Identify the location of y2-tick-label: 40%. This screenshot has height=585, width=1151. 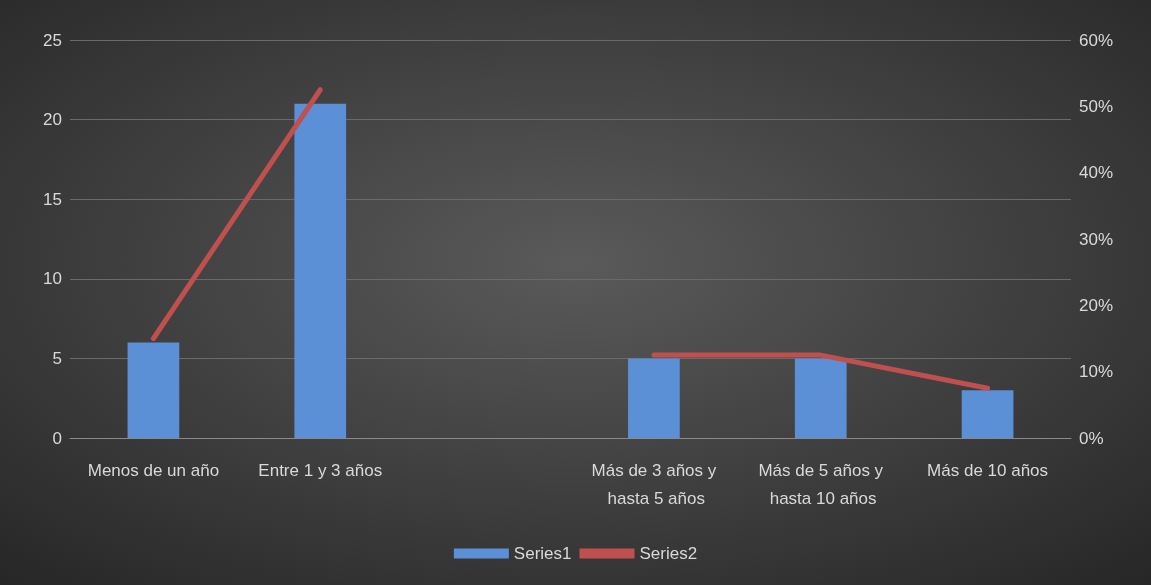
(1096, 173).